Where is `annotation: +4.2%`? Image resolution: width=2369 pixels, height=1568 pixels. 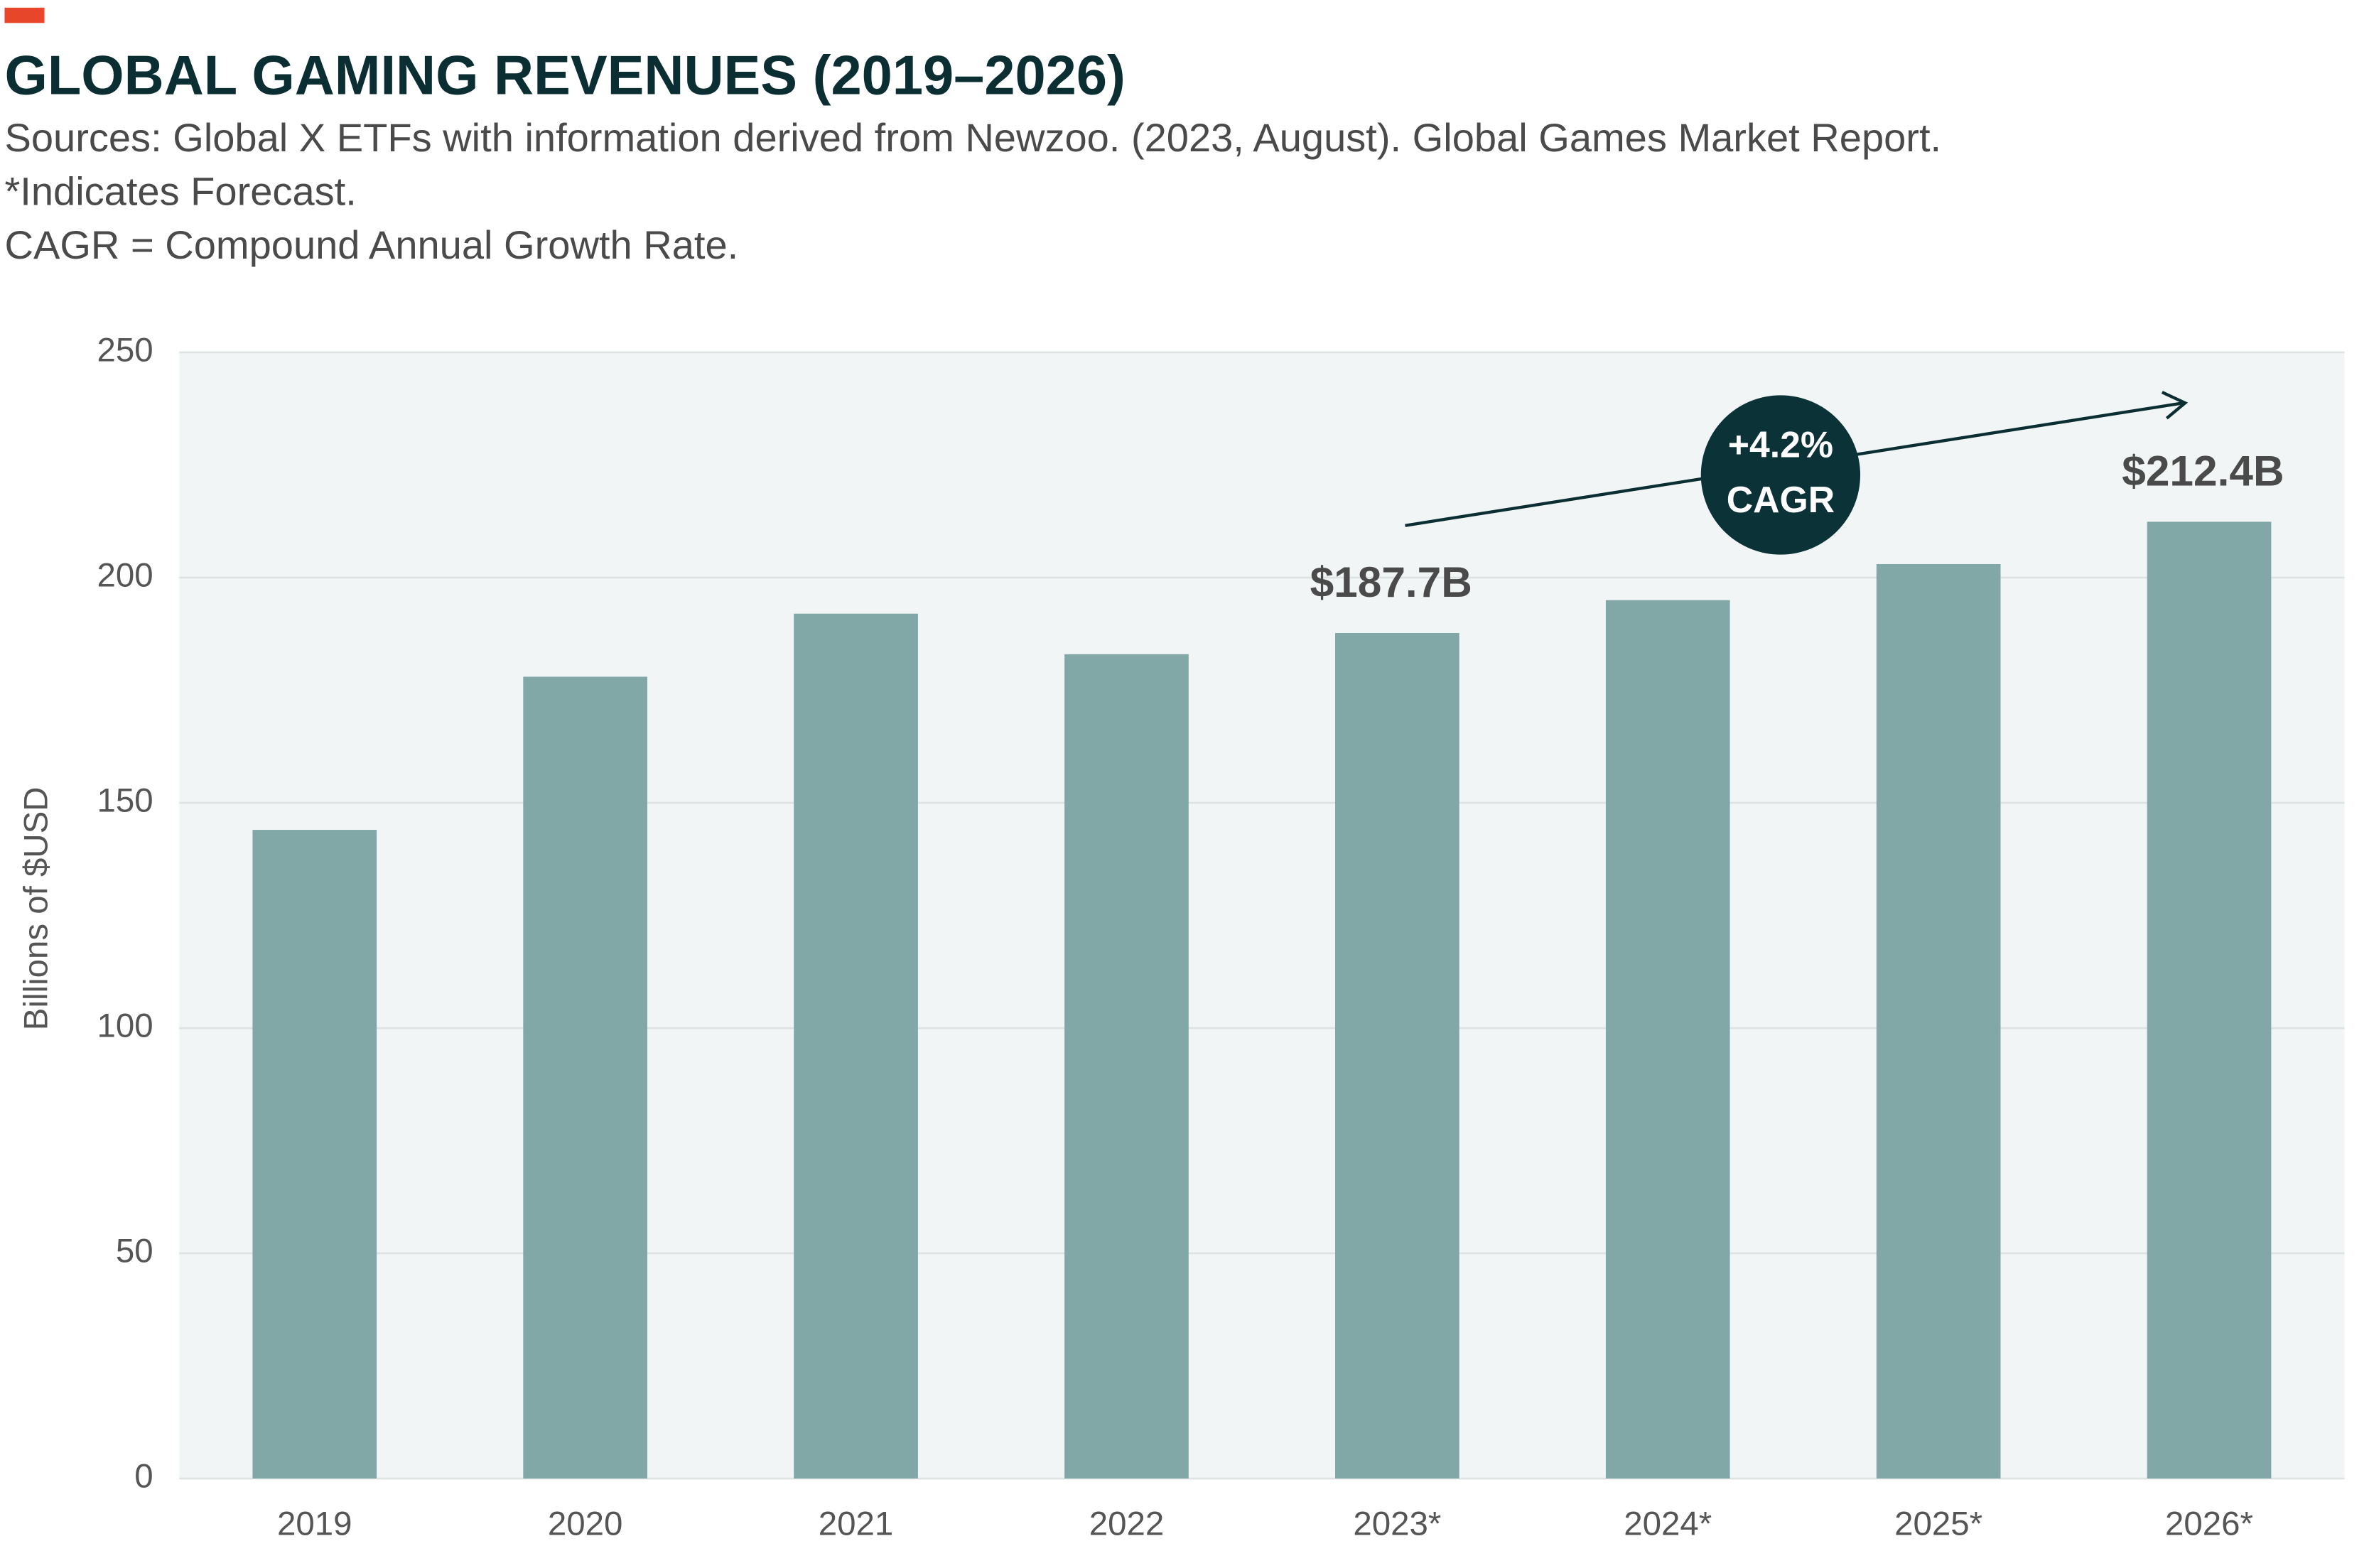 annotation: +4.2% is located at coordinates (1780, 444).